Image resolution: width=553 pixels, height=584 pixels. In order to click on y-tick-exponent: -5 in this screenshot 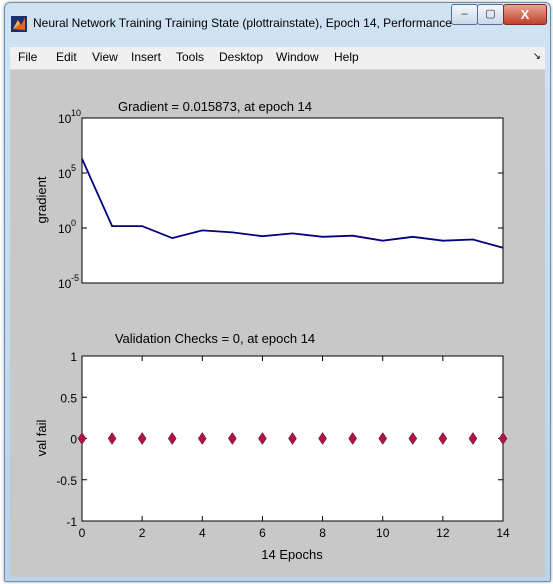, I will do `click(75, 278)`.